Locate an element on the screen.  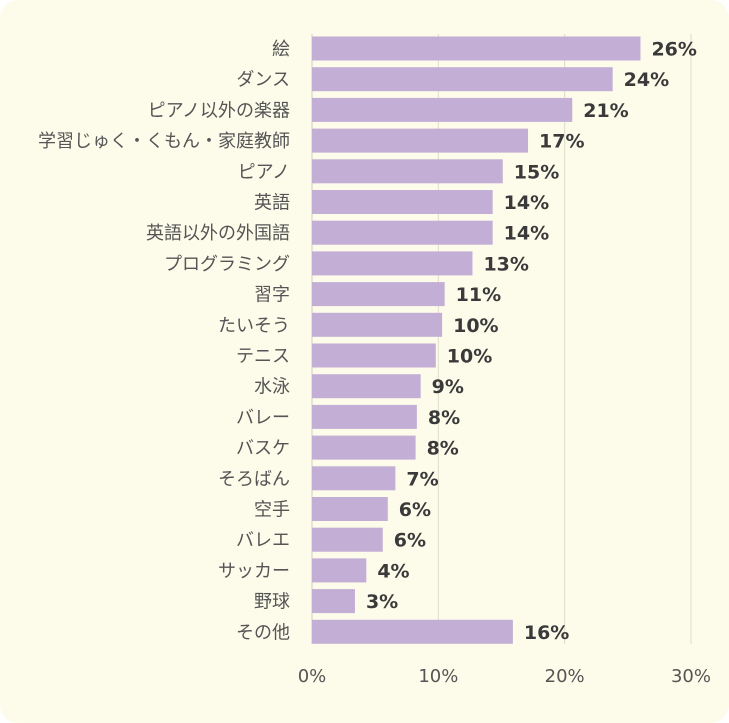
data-label-15: 6% is located at coordinates (415, 510).